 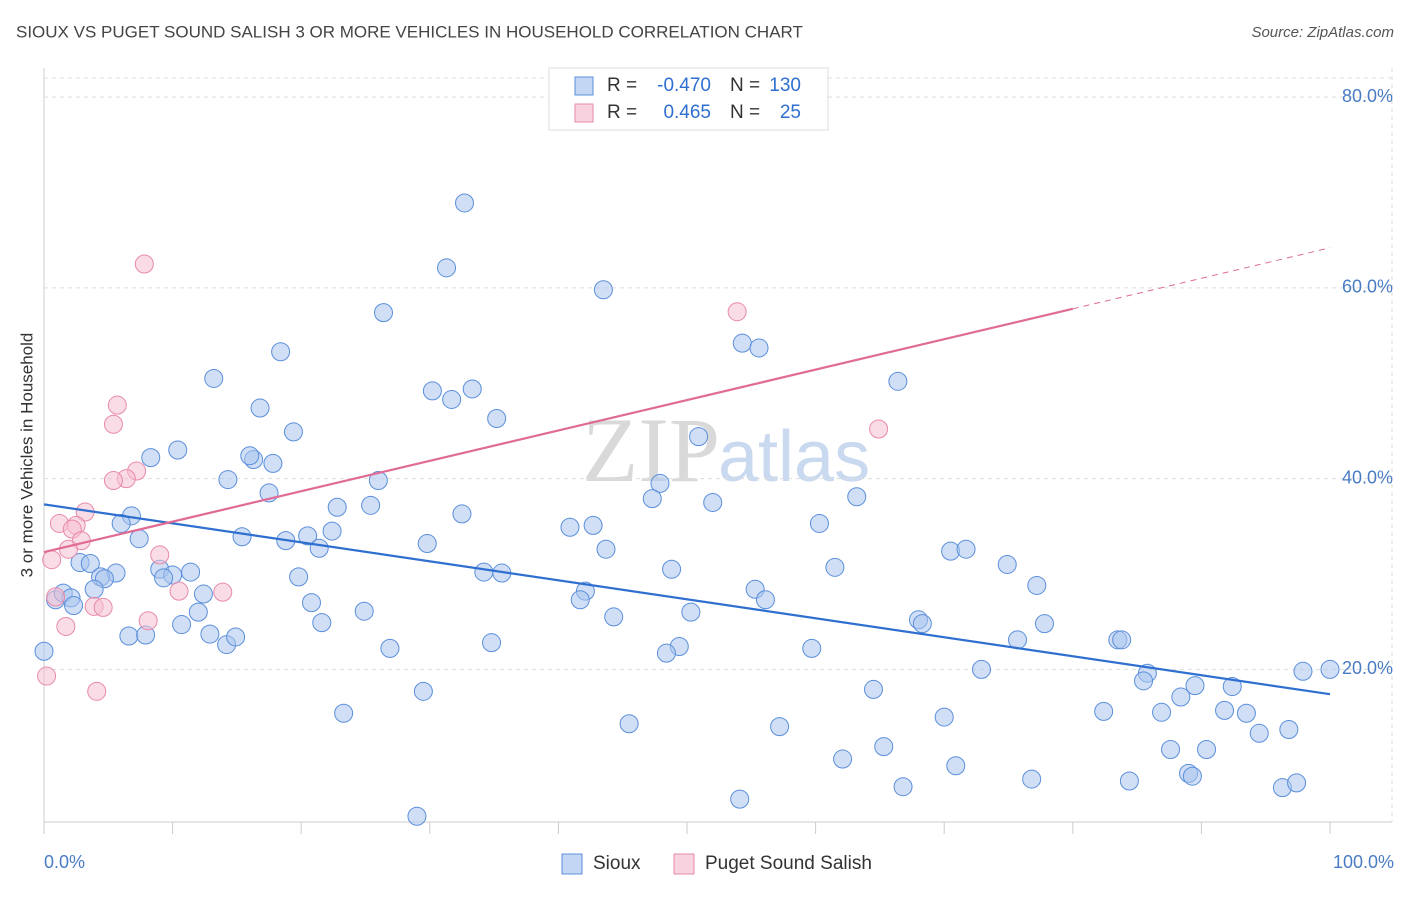 I want to click on legend-label: Sioux, so click(x=617, y=863).